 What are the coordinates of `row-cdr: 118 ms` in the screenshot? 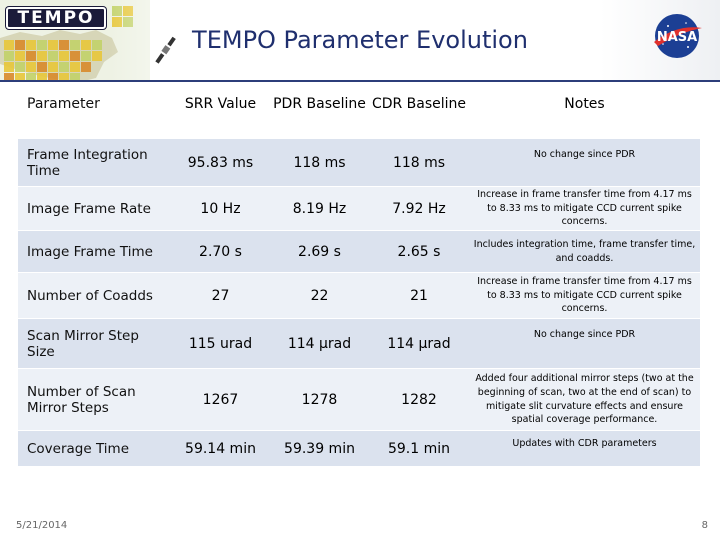 It's located at (419, 162).